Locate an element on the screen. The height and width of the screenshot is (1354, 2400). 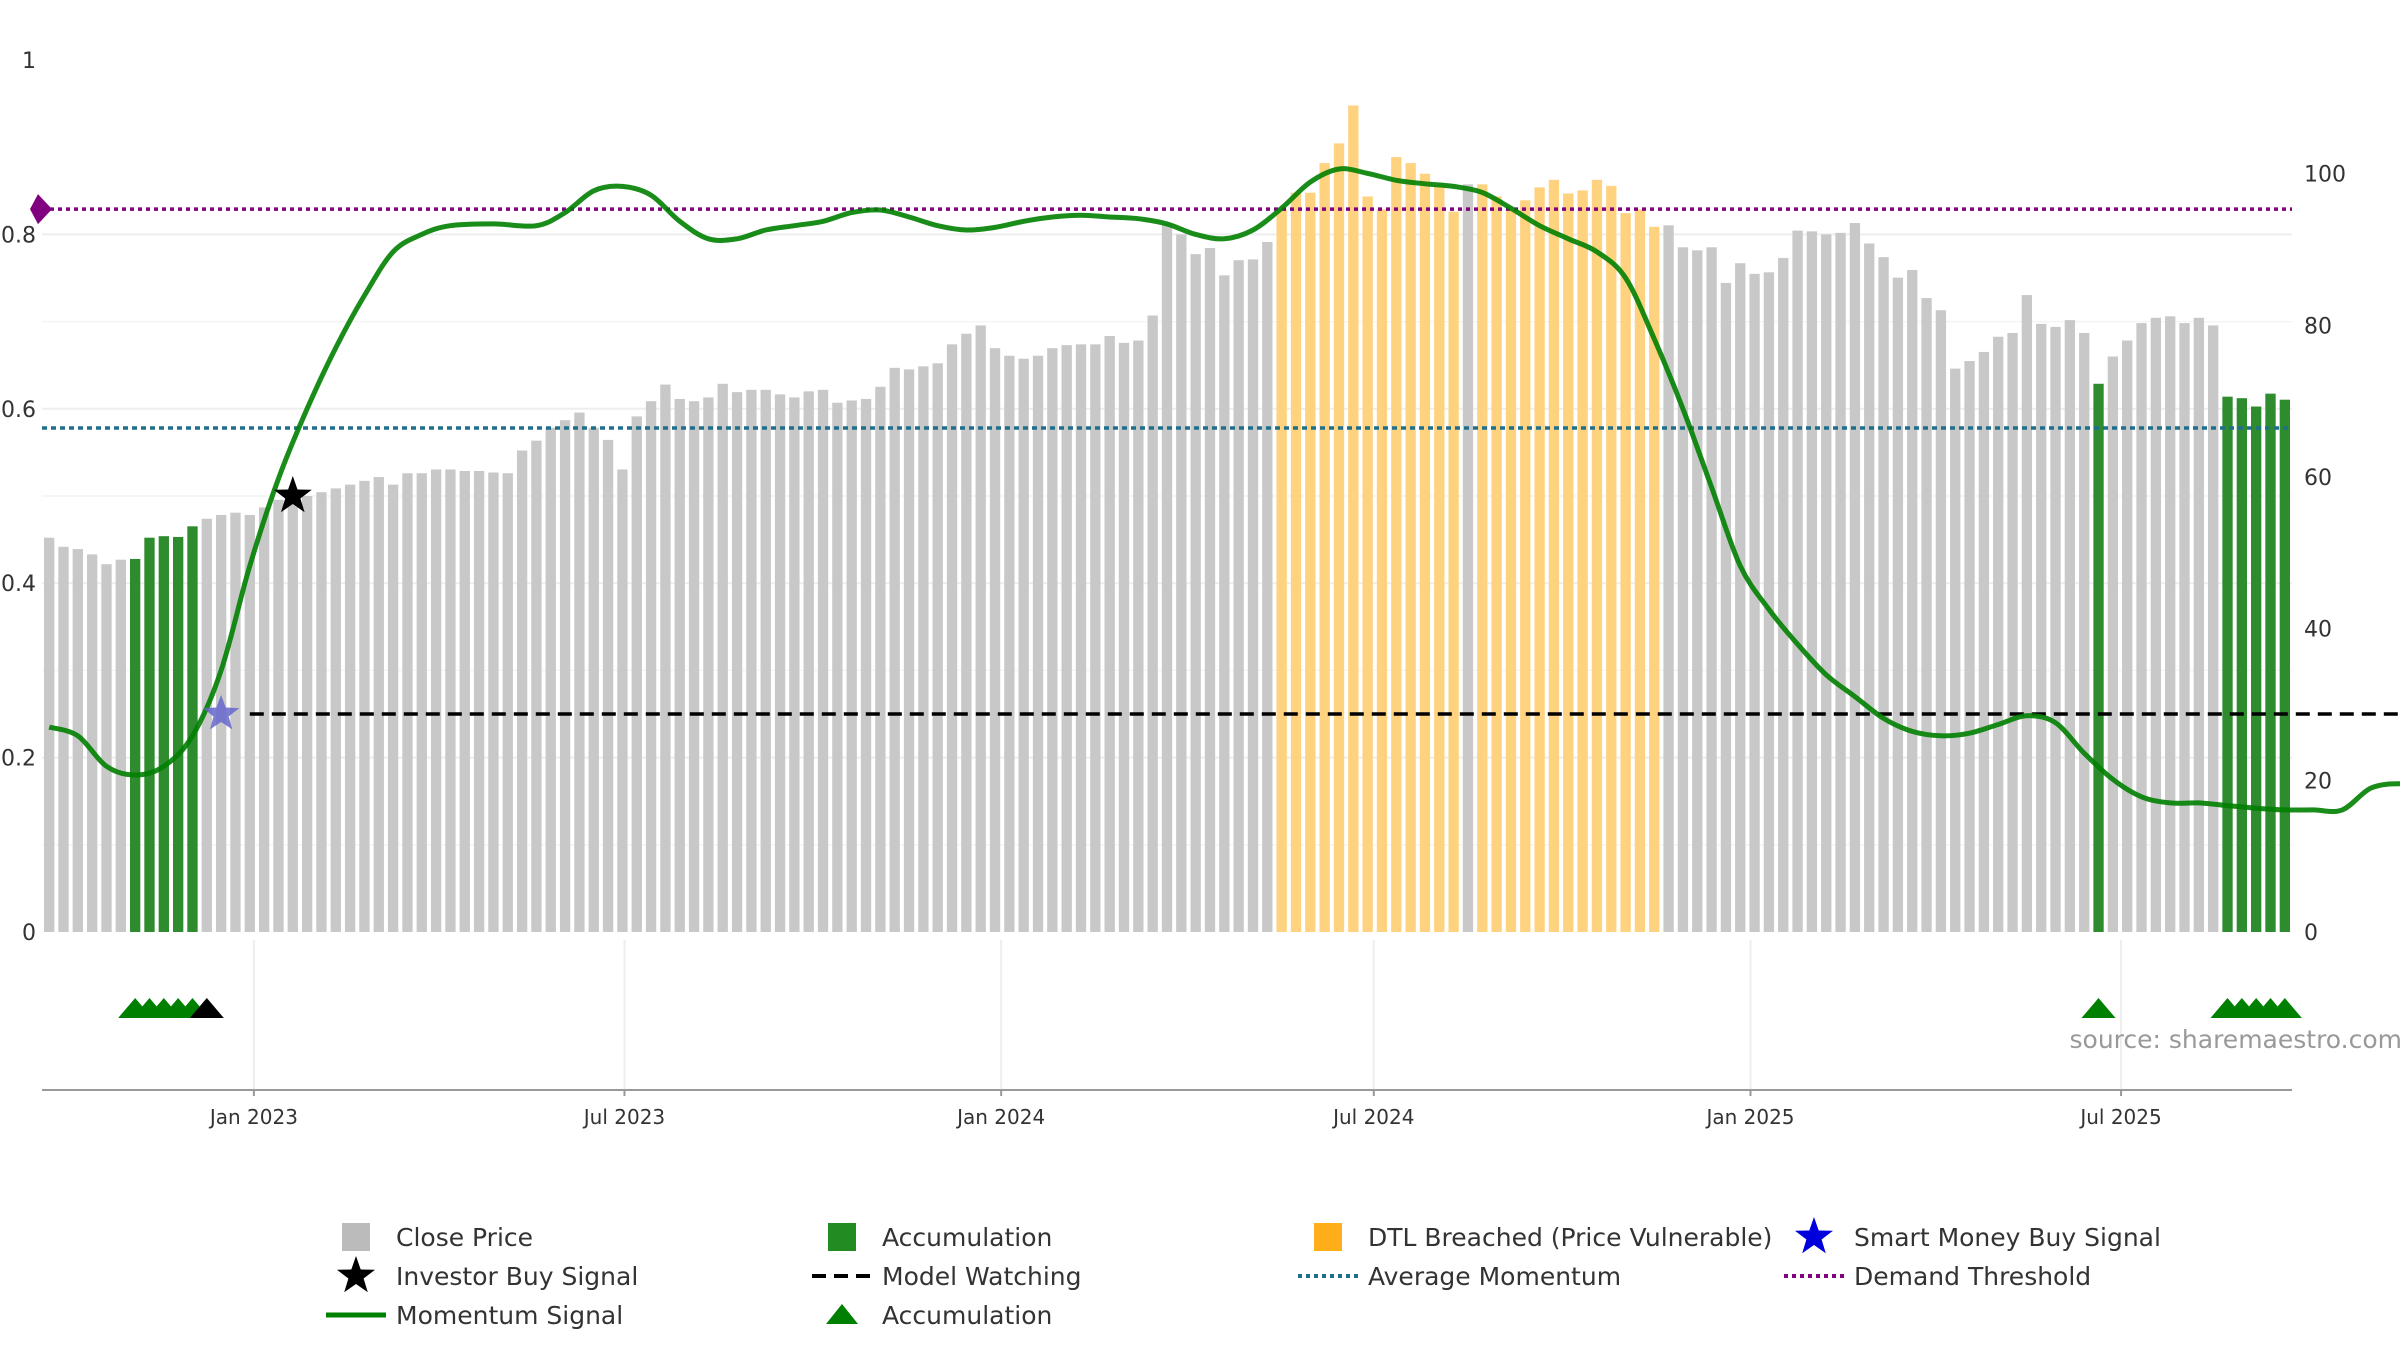
legend-label: Smart Money Buy Signal is located at coordinates (2007, 1237).